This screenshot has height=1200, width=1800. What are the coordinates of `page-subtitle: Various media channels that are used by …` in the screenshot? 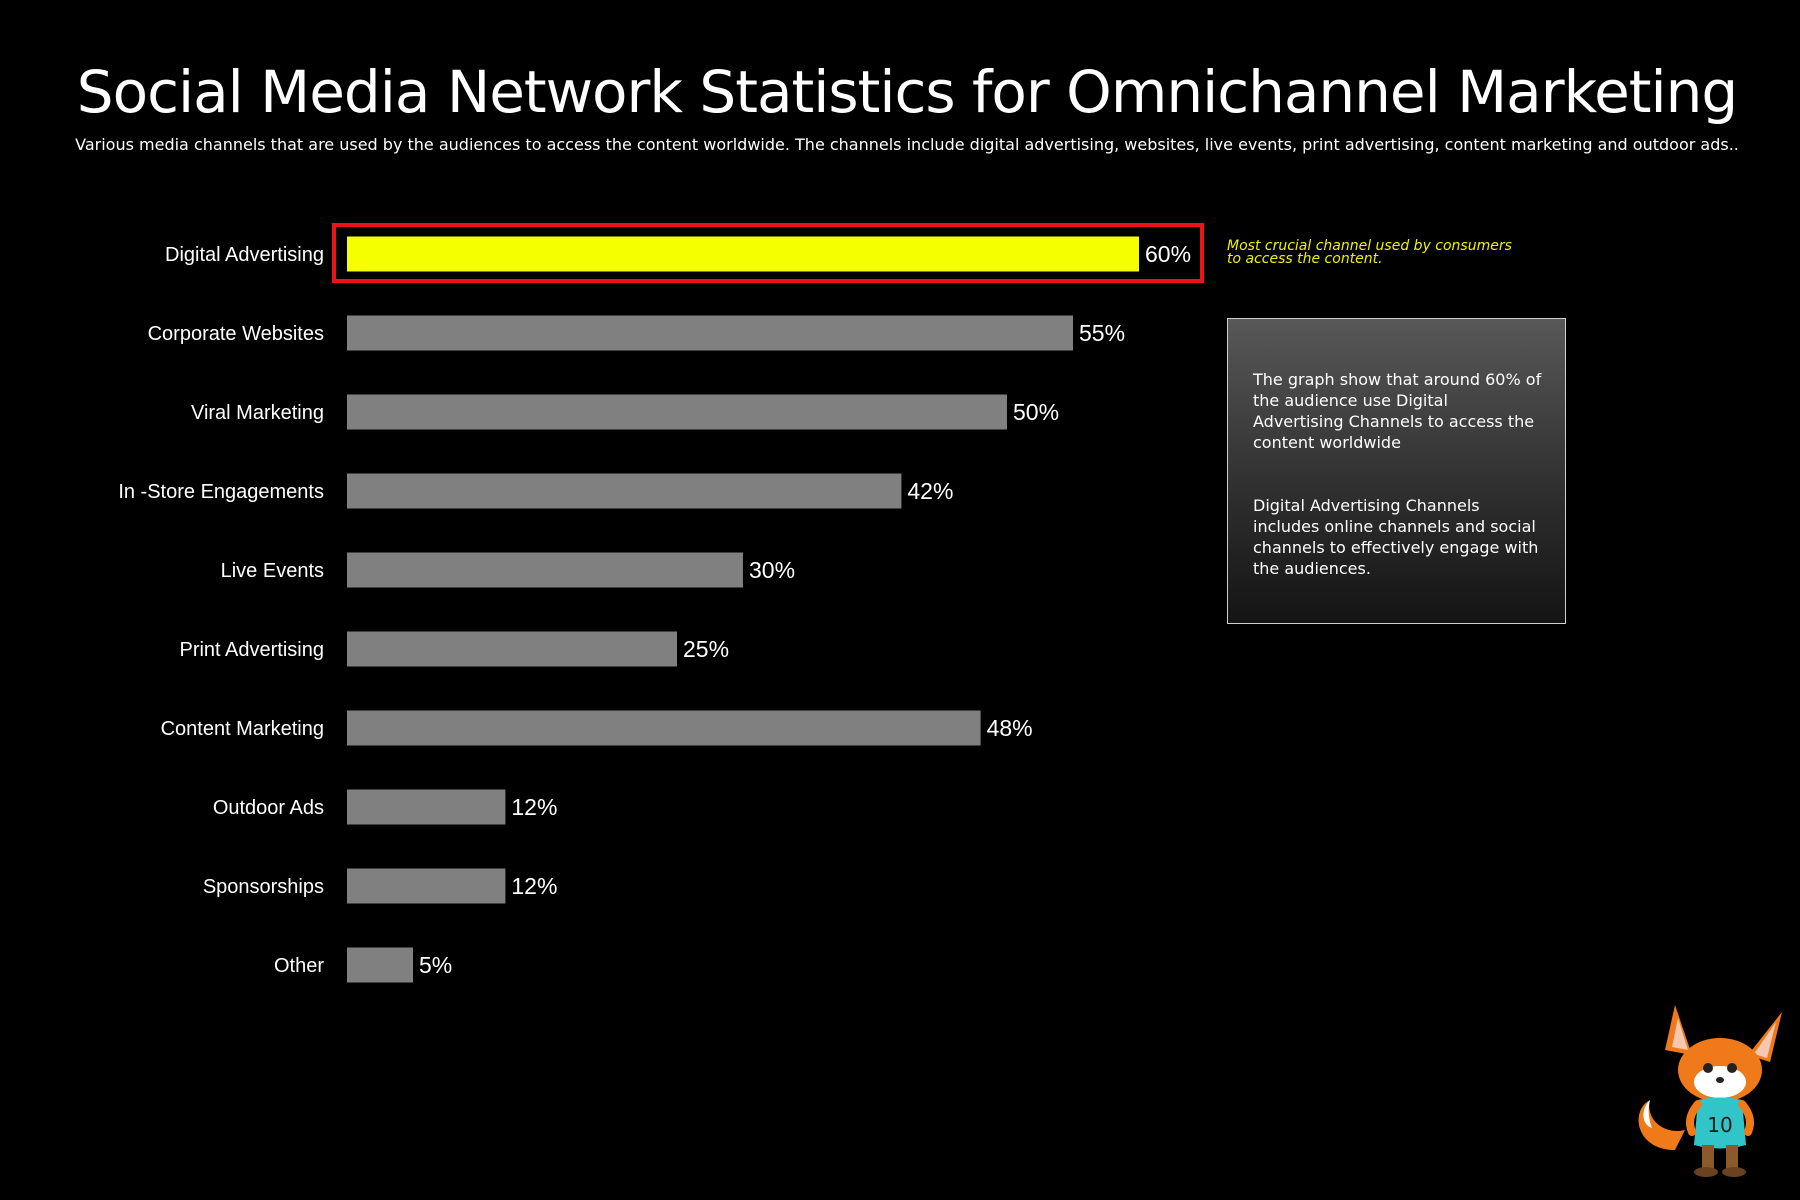 It's located at (907, 144).